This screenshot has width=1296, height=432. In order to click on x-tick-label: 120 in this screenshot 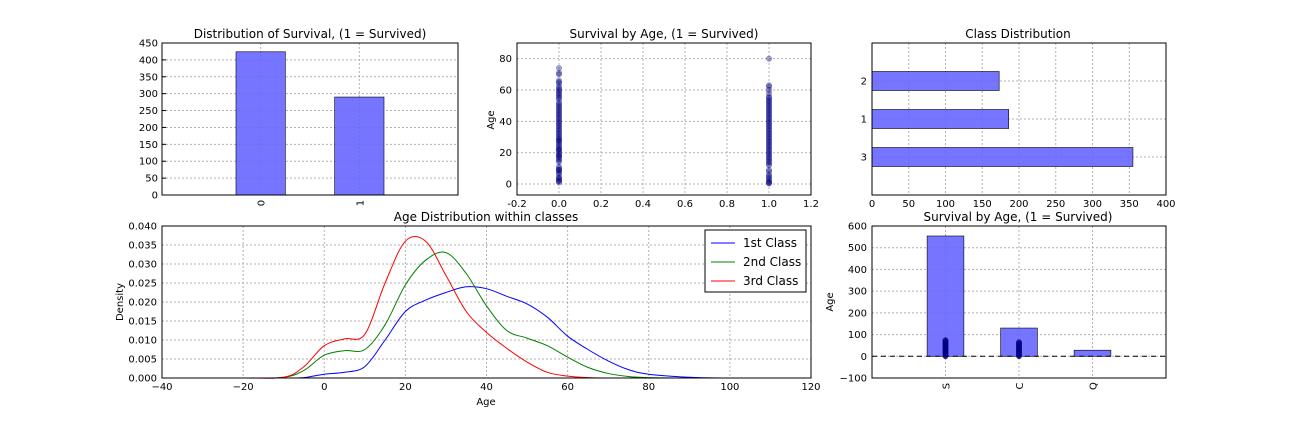, I will do `click(810, 387)`.